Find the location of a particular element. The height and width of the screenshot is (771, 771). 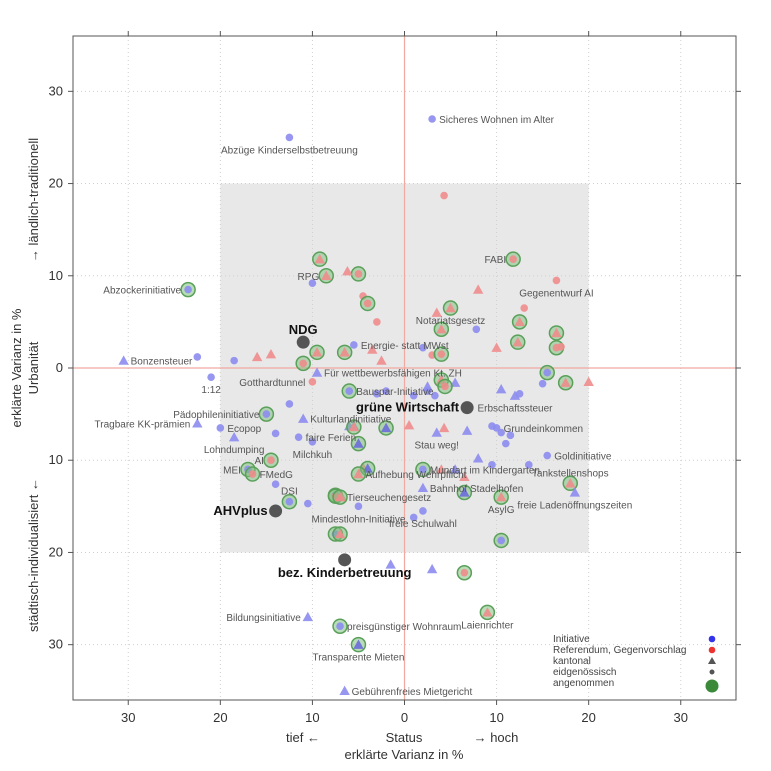

legend-label: Referendum, Gegenvorschlag is located at coordinates (619, 650).